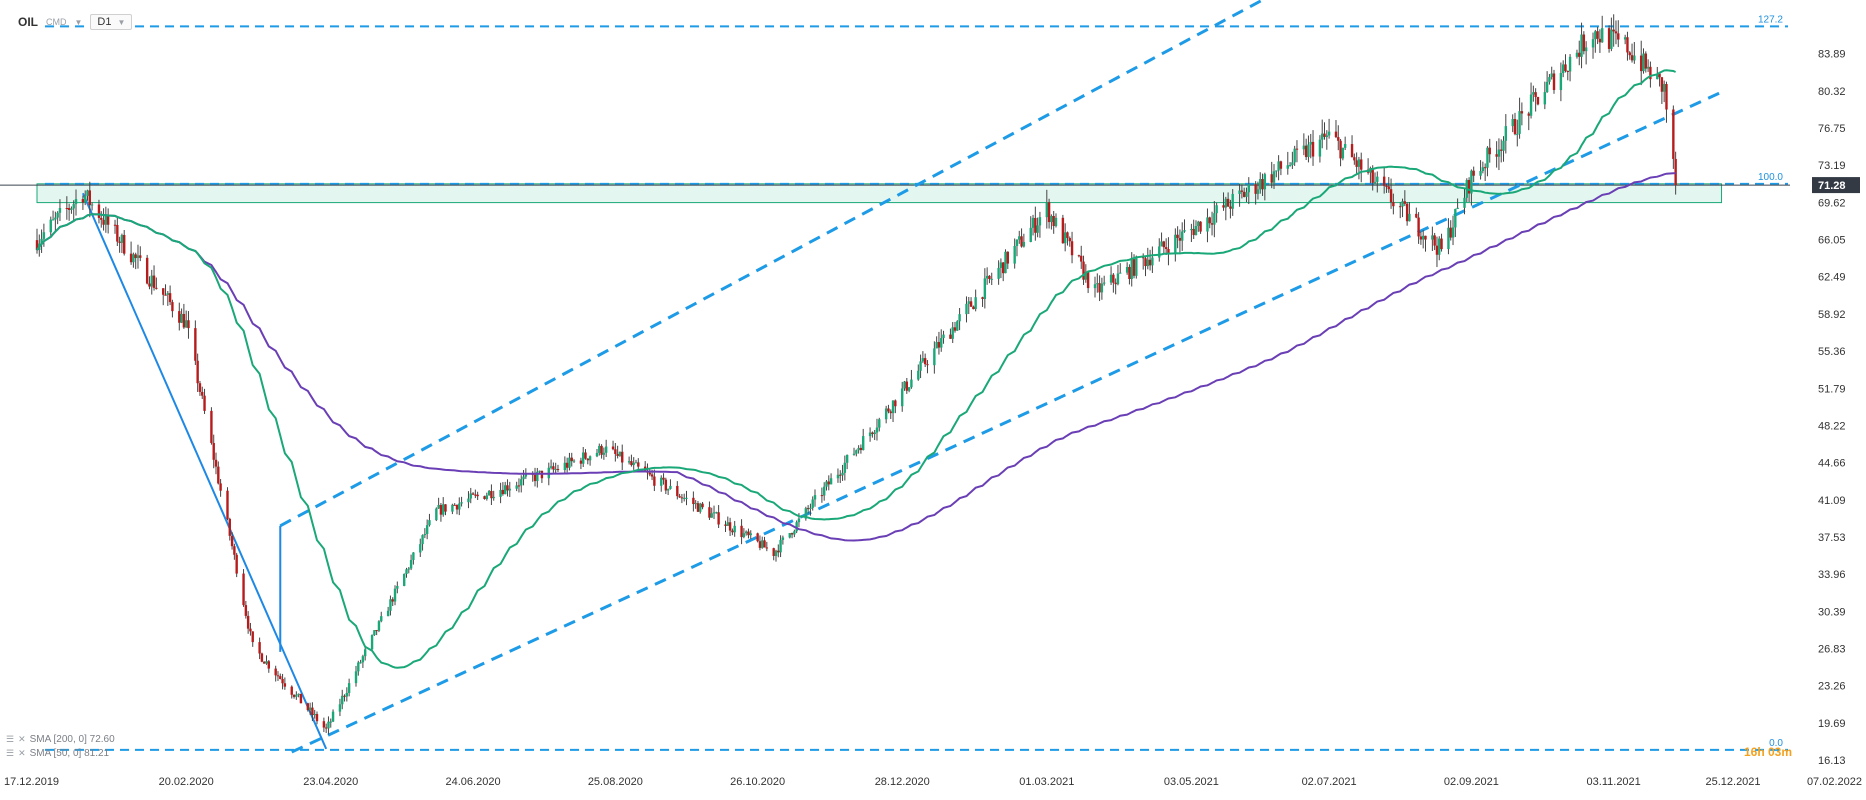 Image resolution: width=1866 pixels, height=800 pixels. Describe the element at coordinates (28, 22) in the screenshot. I see `symbol-label: OIL` at that location.